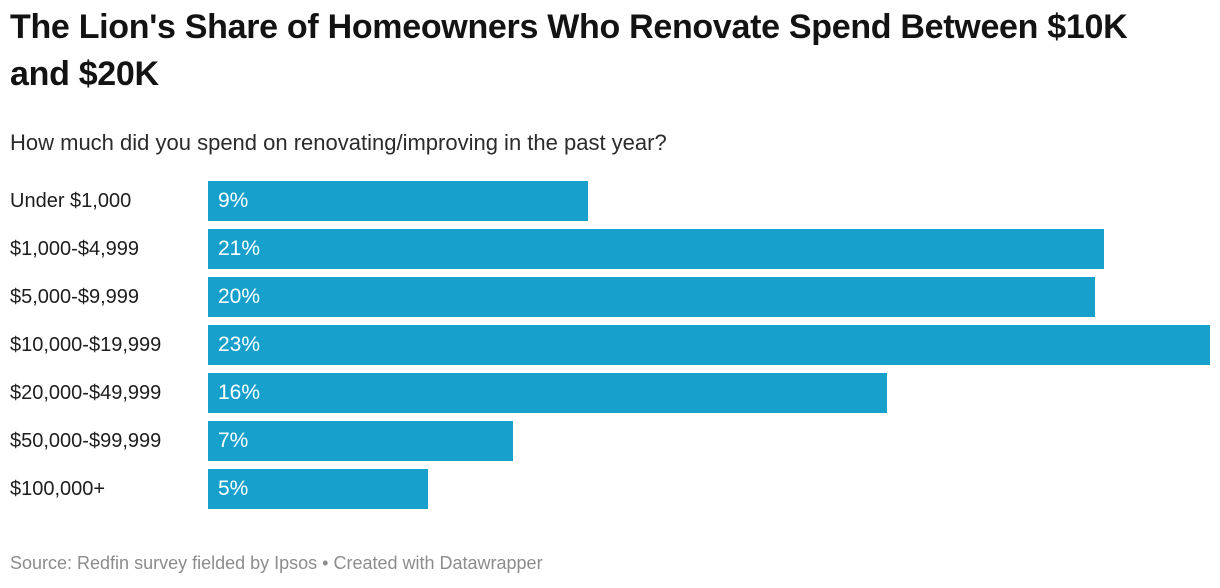  I want to click on value-label: 9%, so click(233, 200).